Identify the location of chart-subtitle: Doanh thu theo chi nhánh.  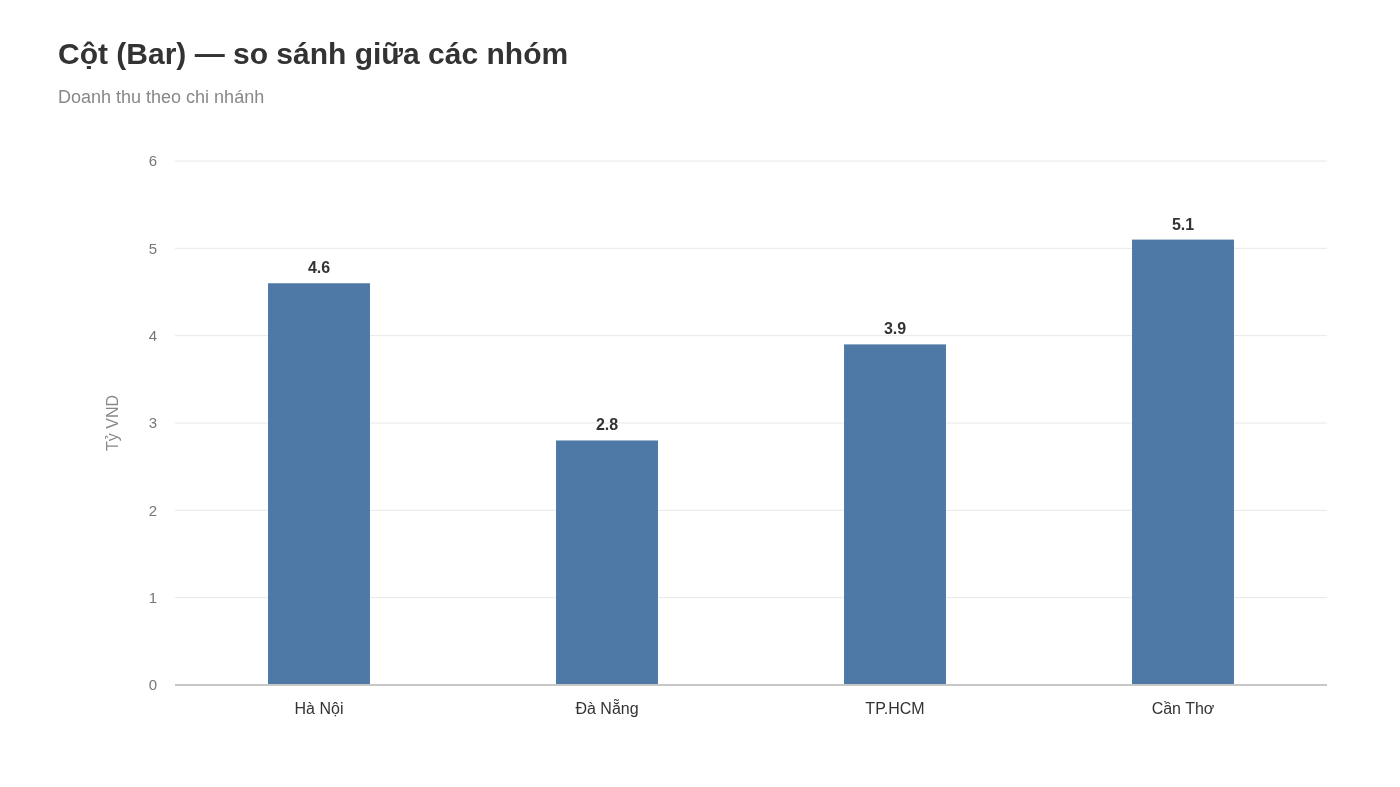
(161, 97).